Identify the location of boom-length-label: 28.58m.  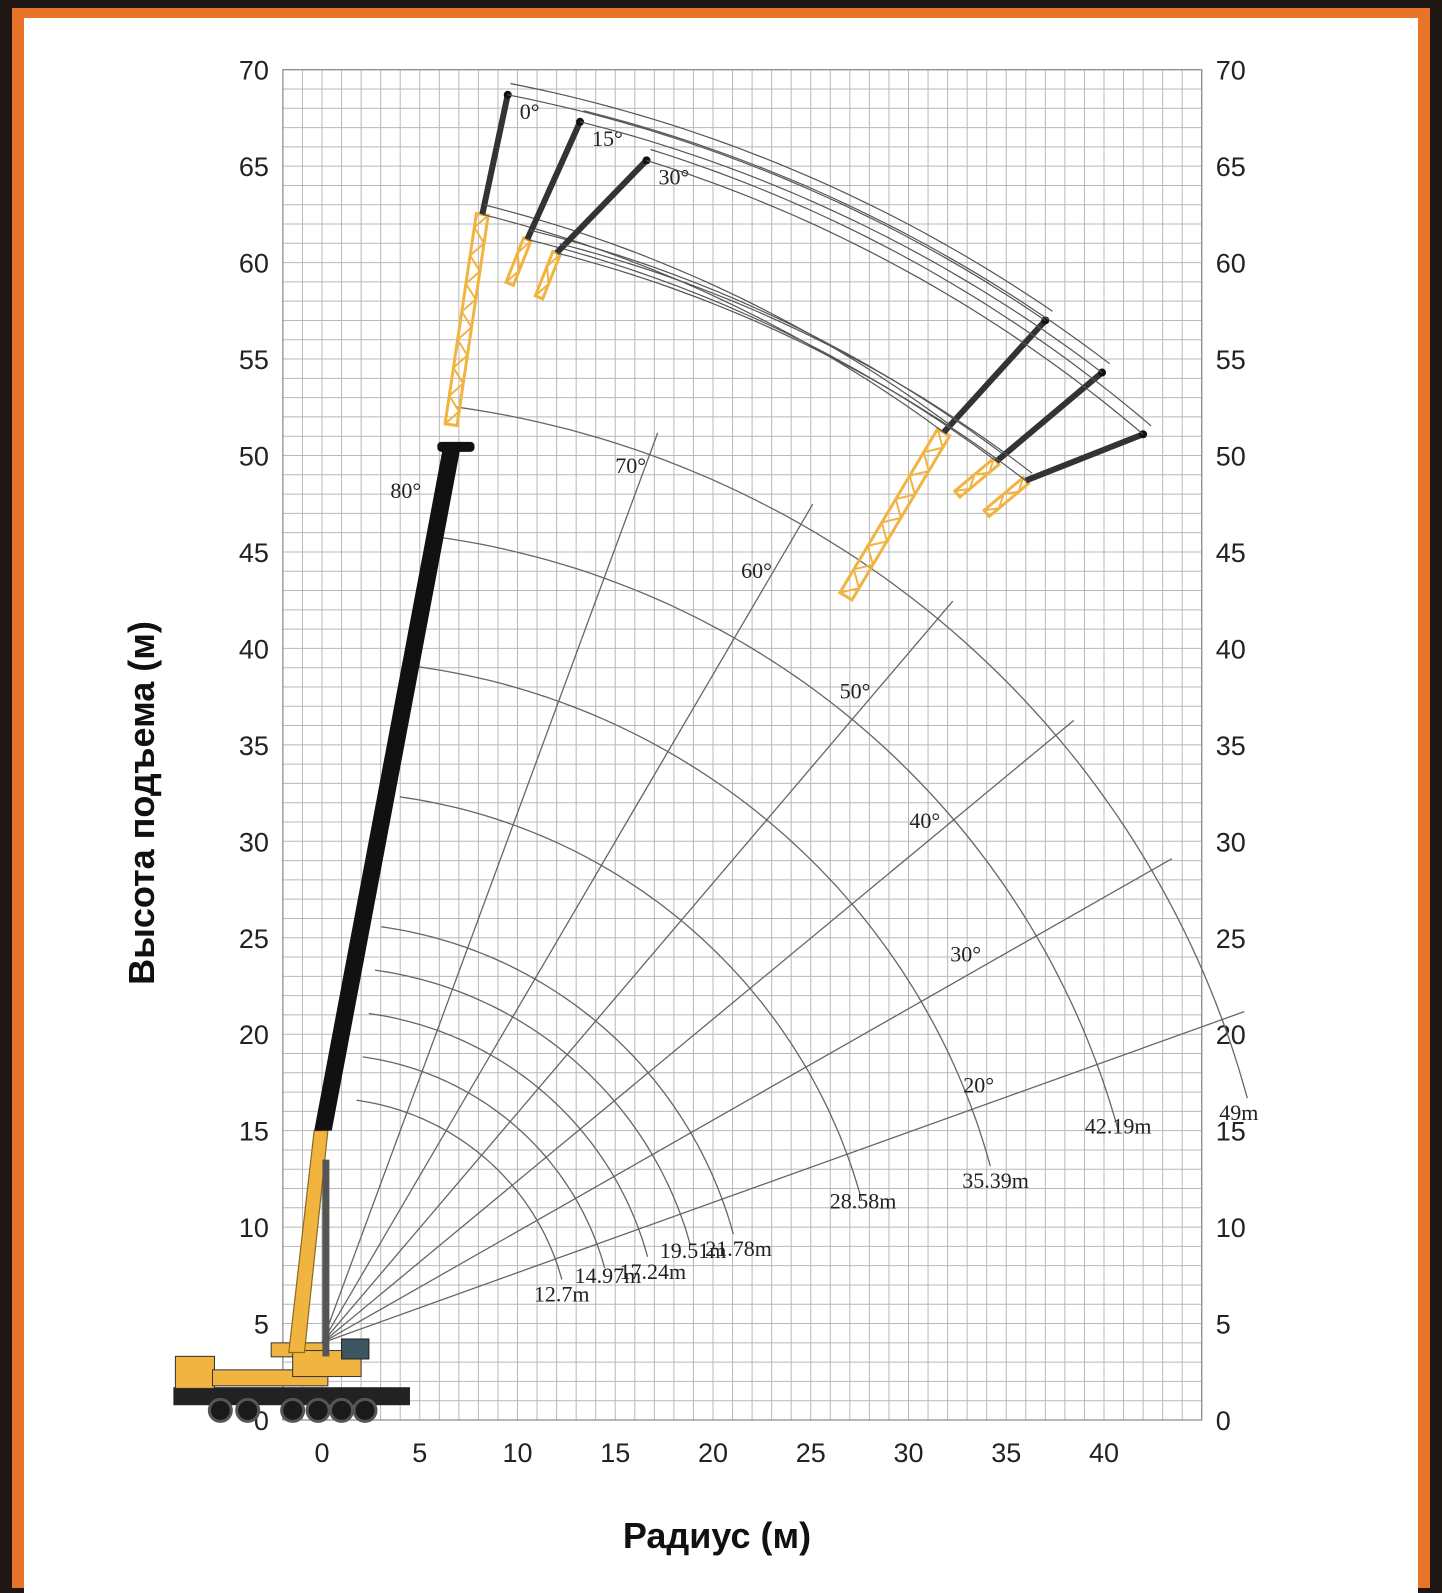
(863, 1200).